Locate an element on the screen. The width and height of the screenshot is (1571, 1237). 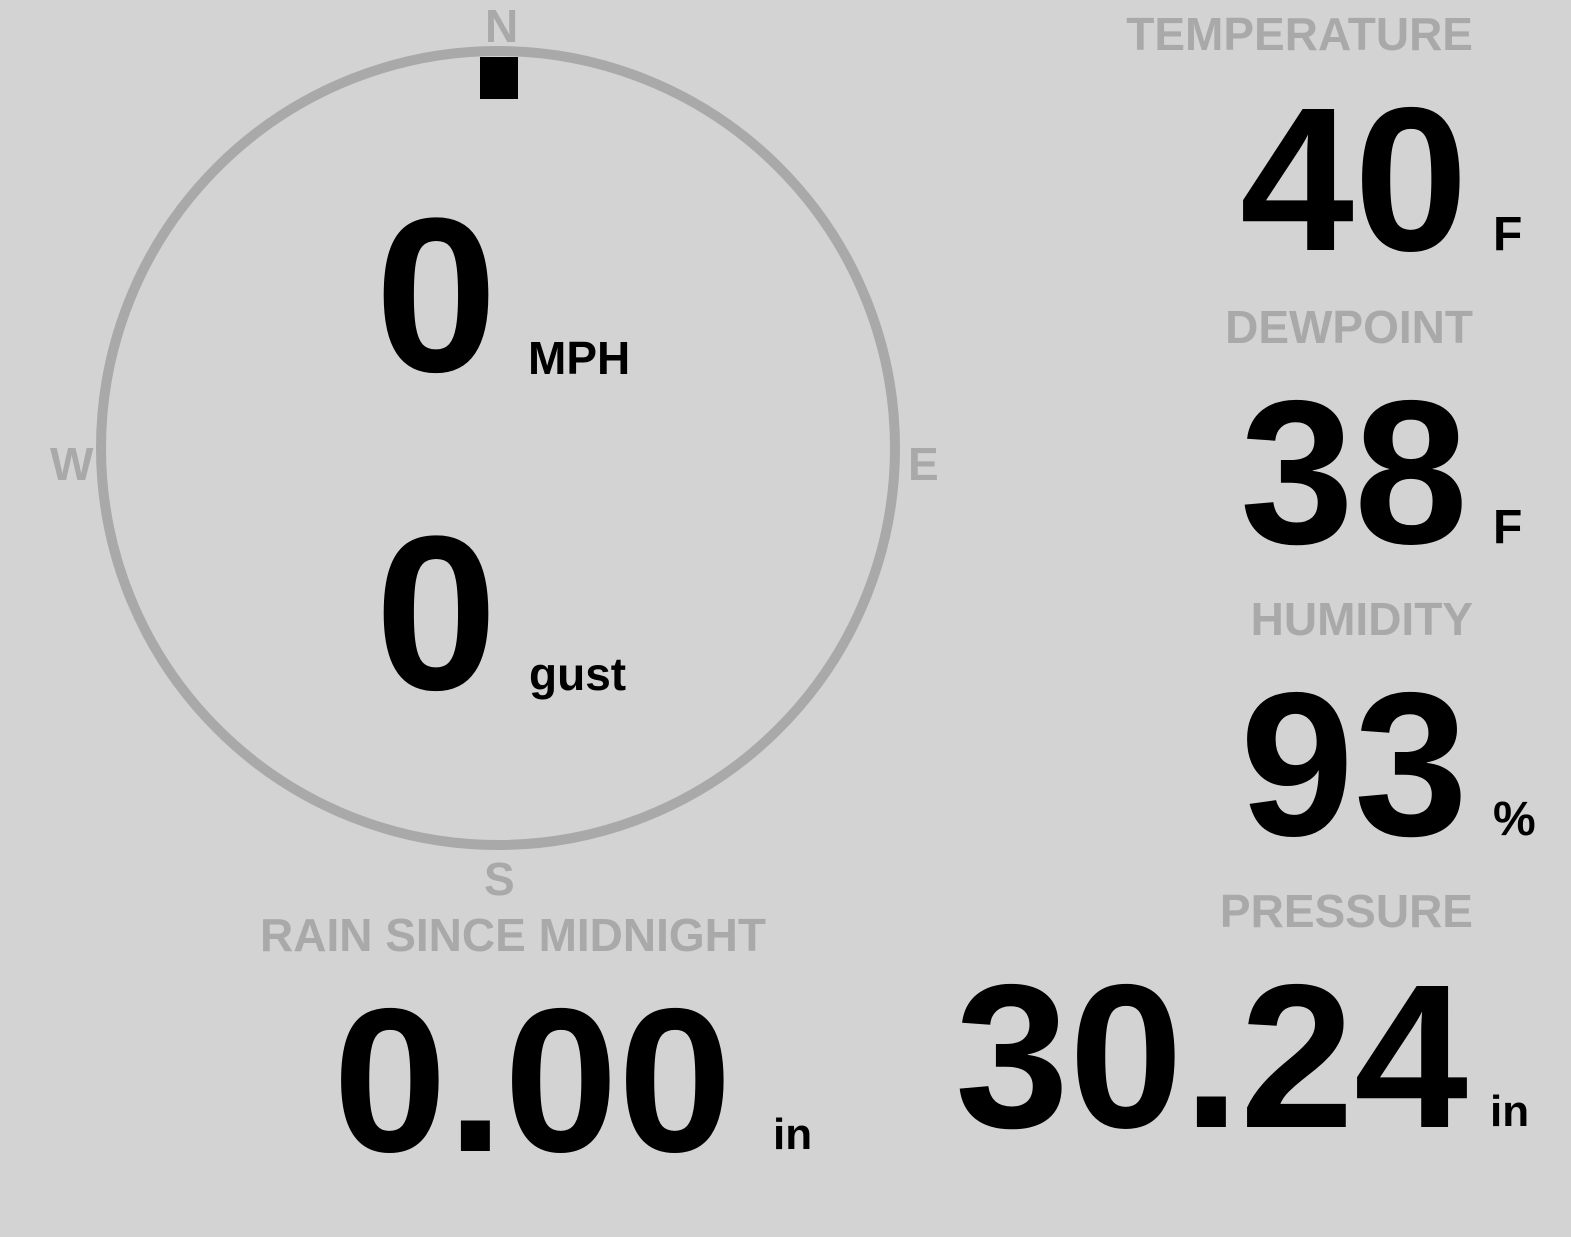
compass-north: N is located at coordinates (502, 26).